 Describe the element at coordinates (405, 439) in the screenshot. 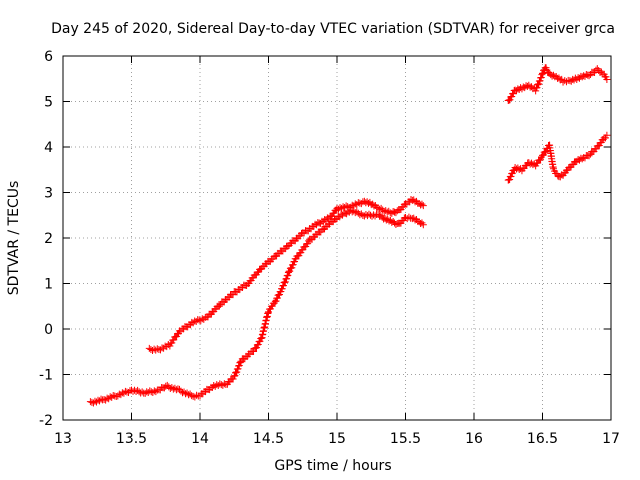

I see `x-tick-label: 15.5` at that location.